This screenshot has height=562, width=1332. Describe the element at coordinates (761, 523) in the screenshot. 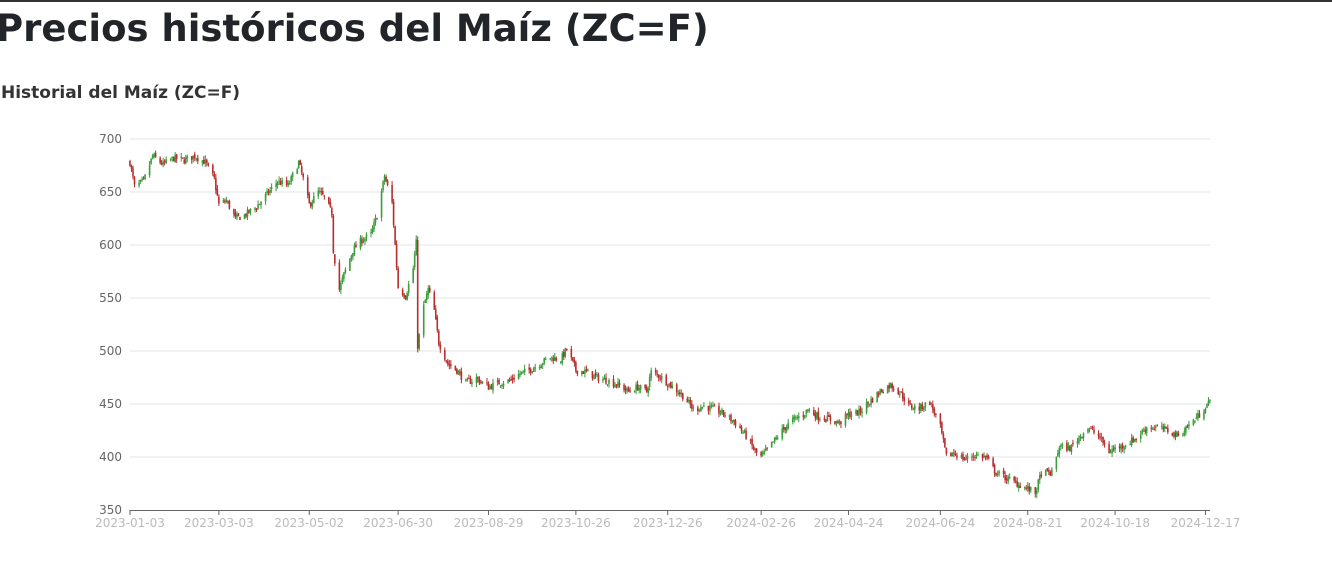

I see `x-tick-label: 2024-02-26` at that location.